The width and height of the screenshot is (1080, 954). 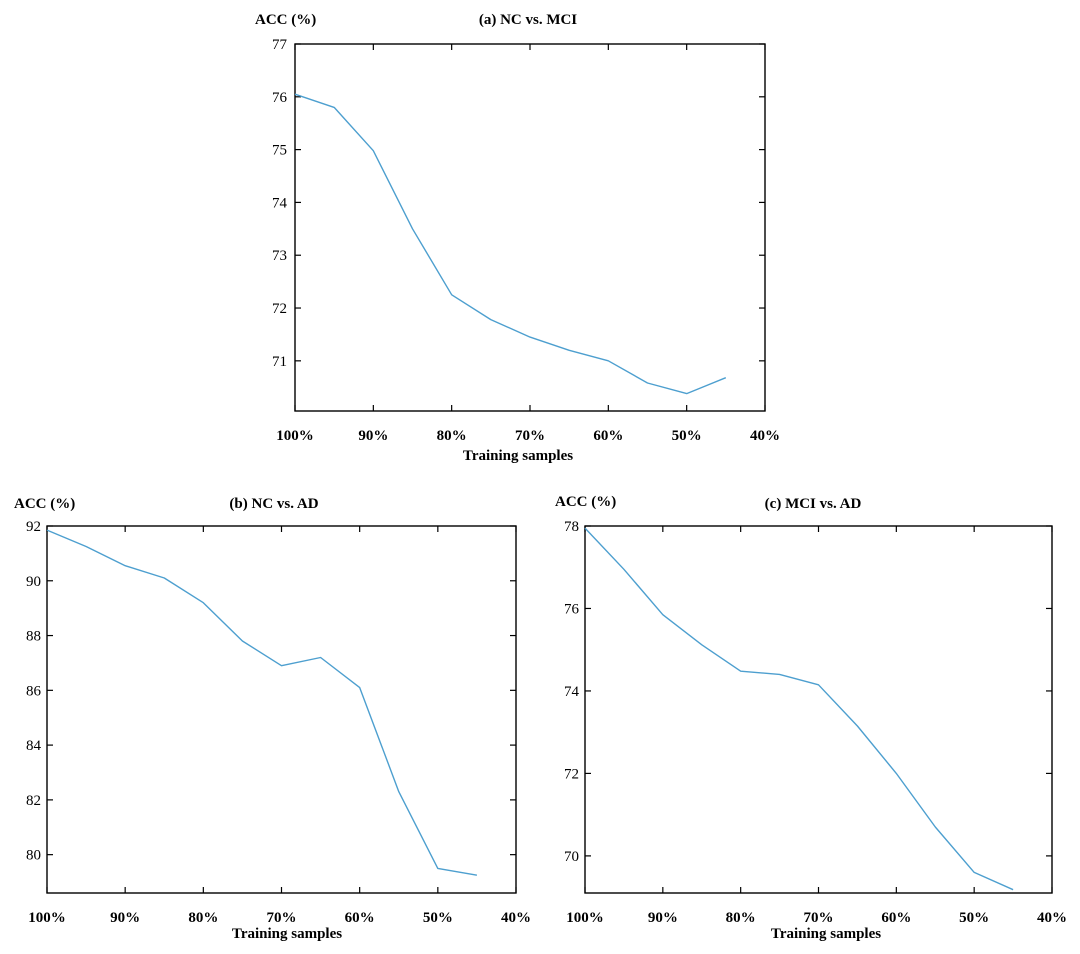 What do you see at coordinates (295, 436) in the screenshot?
I see `chart-a-x-tick-label: 100%` at bounding box center [295, 436].